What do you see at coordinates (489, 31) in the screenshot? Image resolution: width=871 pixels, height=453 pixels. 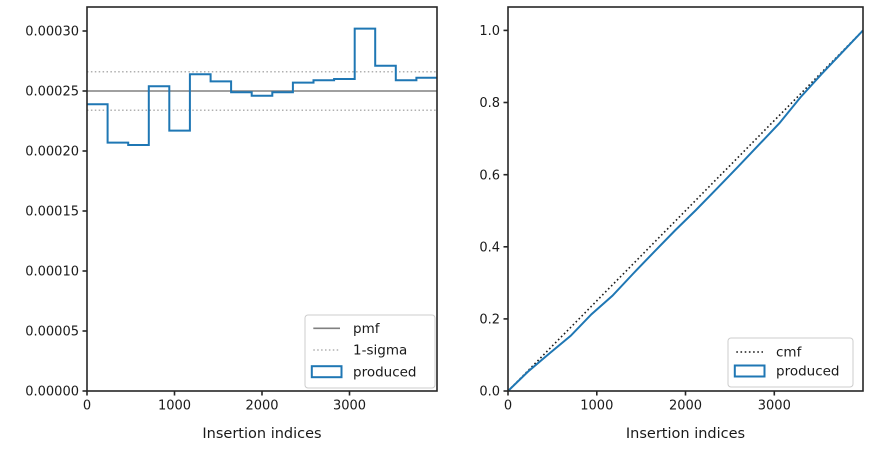 I see `right-plot-y-tick-label: 1.0` at bounding box center [489, 31].